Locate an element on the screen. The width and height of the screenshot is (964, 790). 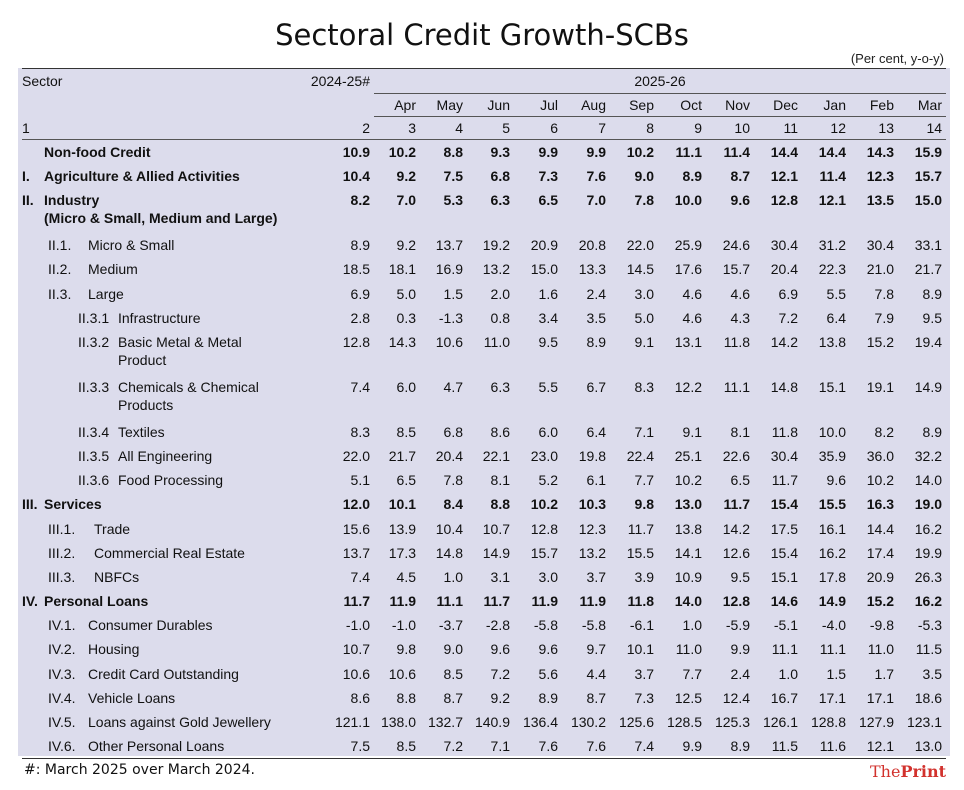
value-cell: 15.2 is located at coordinates (880, 341).